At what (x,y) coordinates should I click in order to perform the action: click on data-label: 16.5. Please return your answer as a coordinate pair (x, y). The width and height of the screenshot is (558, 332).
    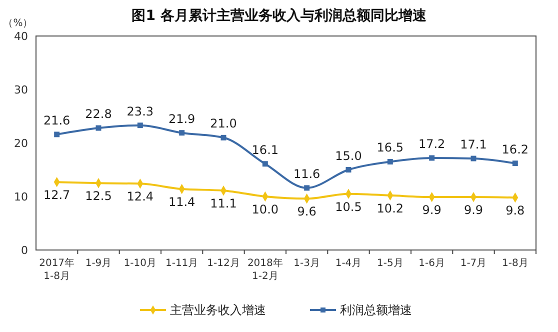
    Looking at the image, I should click on (390, 147).